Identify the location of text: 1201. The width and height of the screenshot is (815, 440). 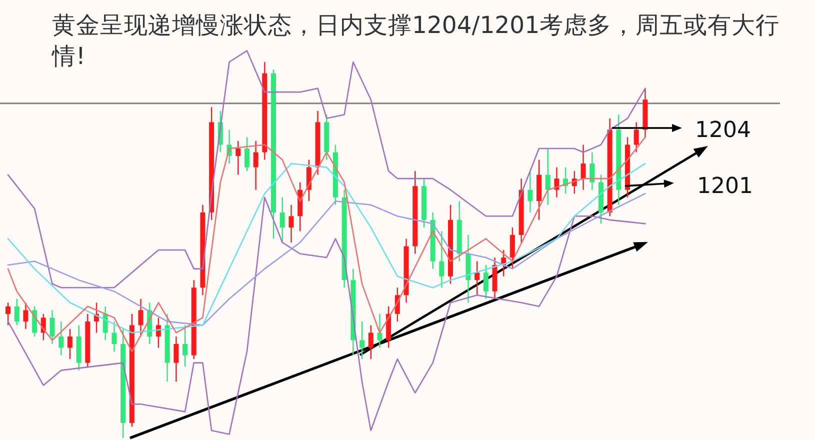
(725, 186).